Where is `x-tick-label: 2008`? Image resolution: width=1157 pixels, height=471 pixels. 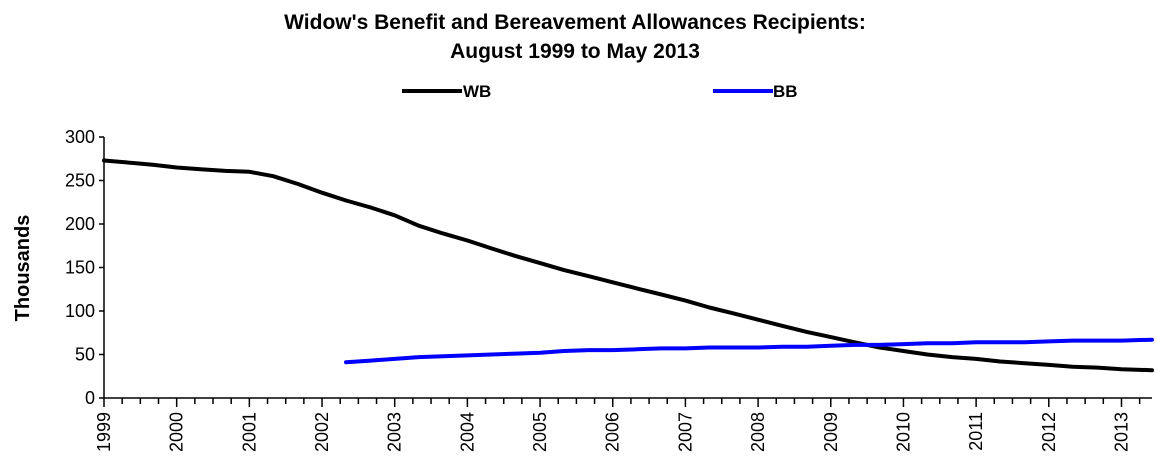 x-tick-label: 2008 is located at coordinates (758, 432).